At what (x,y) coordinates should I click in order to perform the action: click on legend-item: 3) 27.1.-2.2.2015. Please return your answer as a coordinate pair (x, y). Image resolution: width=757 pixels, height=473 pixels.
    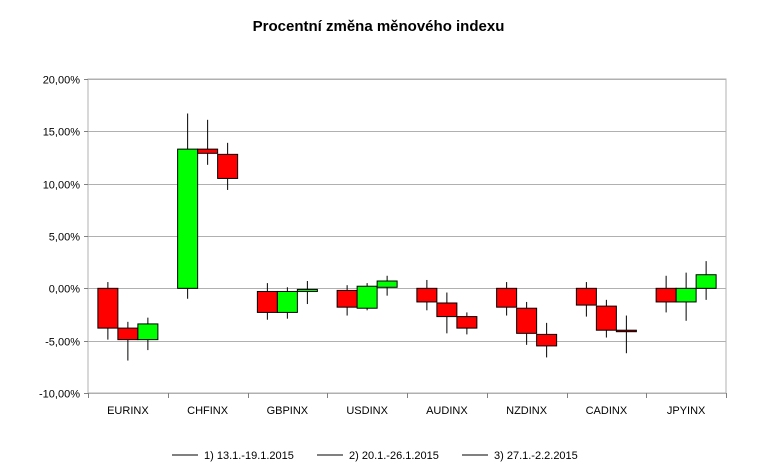
    Looking at the image, I should click on (520, 456).